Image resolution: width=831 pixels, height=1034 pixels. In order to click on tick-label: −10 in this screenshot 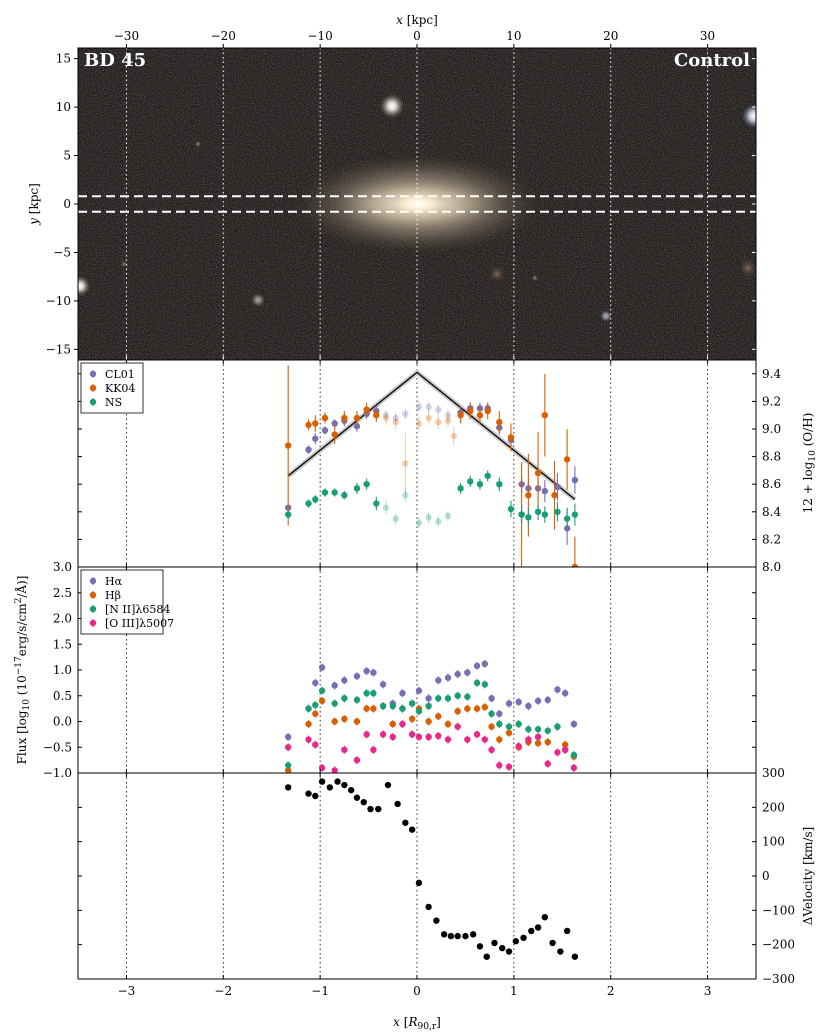, I will do `click(58, 301)`.